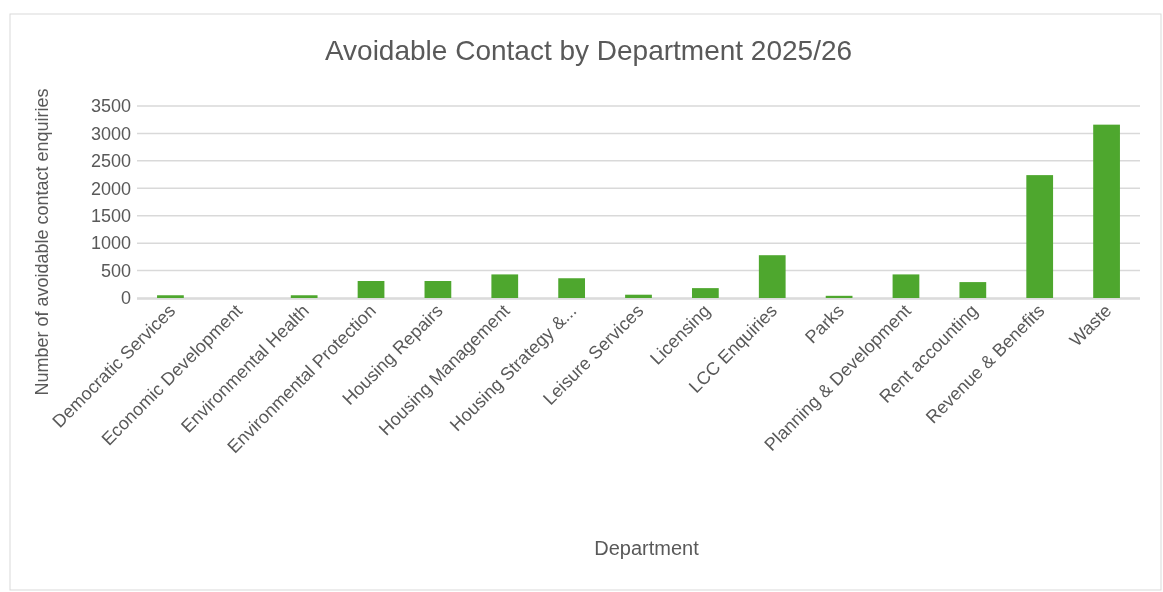 The height and width of the screenshot is (592, 1163). What do you see at coordinates (647, 548) in the screenshot?
I see `x-axis-title: Department` at bounding box center [647, 548].